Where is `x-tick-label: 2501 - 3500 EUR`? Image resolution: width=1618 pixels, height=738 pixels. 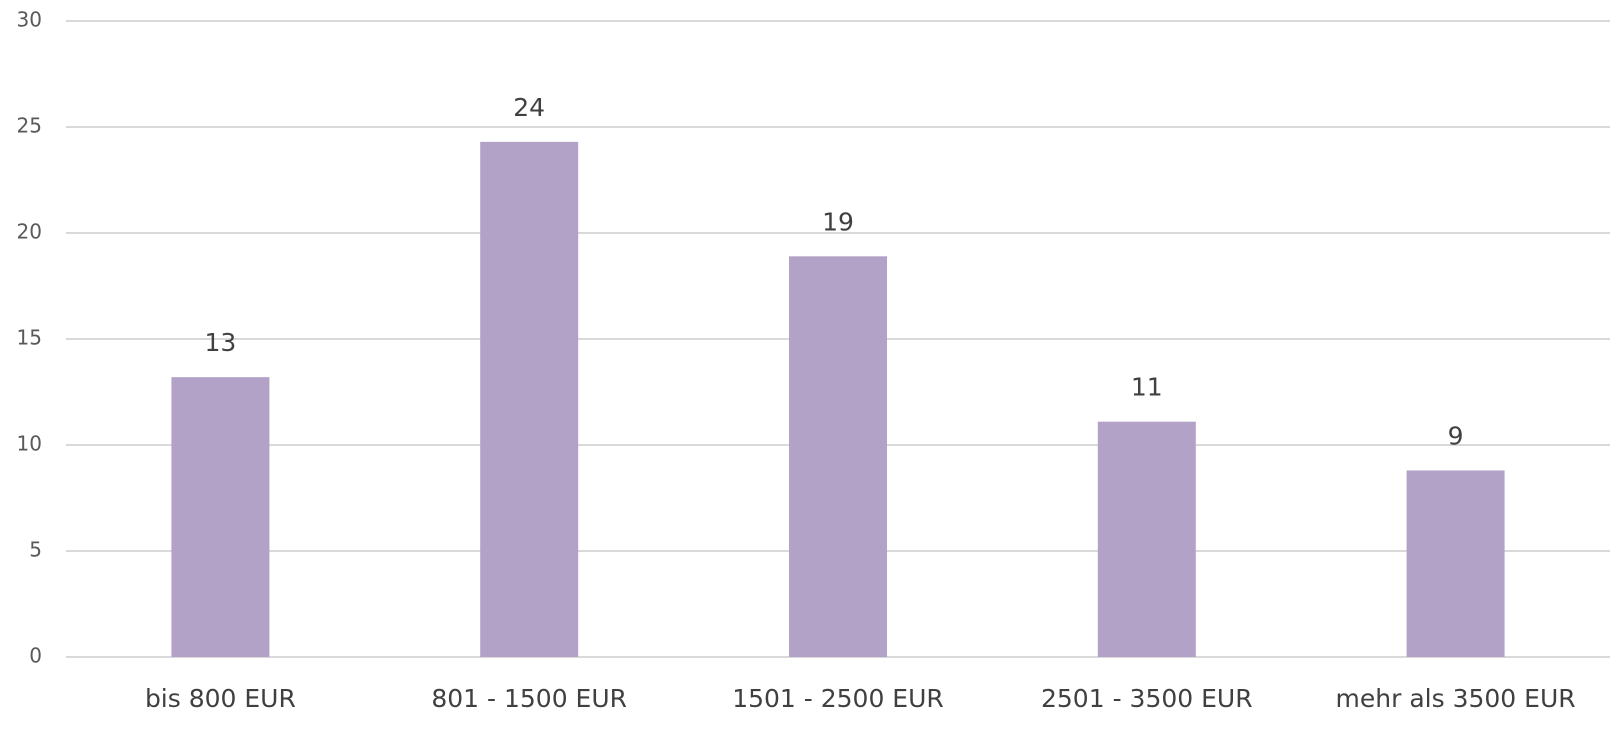
x-tick-label: 2501 - 3500 EUR is located at coordinates (1147, 698).